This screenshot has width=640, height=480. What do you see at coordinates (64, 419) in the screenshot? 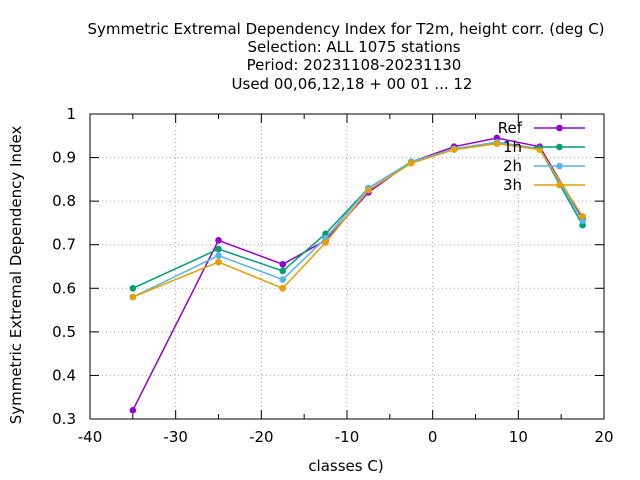
I see `y-tick-label: 0.3` at bounding box center [64, 419].